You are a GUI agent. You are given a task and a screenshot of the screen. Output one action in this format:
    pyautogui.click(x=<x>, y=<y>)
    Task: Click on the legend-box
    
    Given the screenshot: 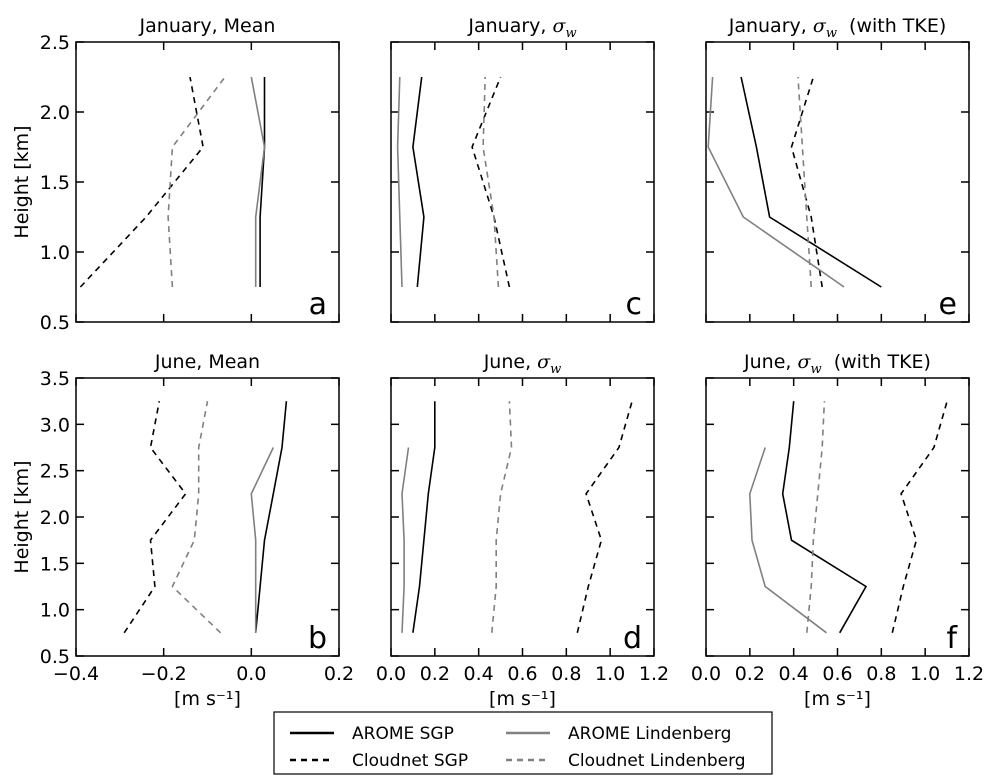 What is the action you would take?
    pyautogui.click(x=523, y=743)
    